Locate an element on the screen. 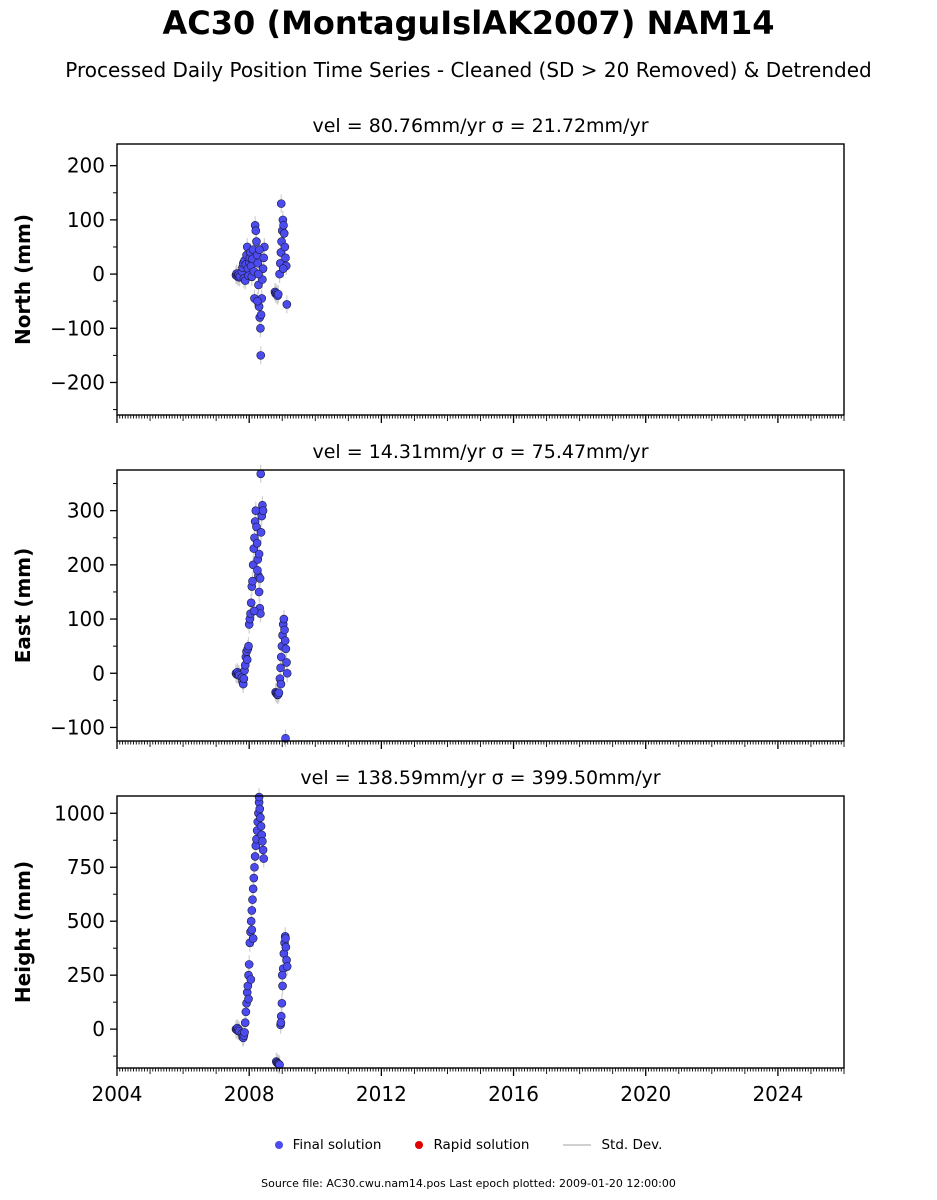 This screenshot has width=937, height=1200. legend-item-stddev: Std. Dev. is located at coordinates (612, 1145).